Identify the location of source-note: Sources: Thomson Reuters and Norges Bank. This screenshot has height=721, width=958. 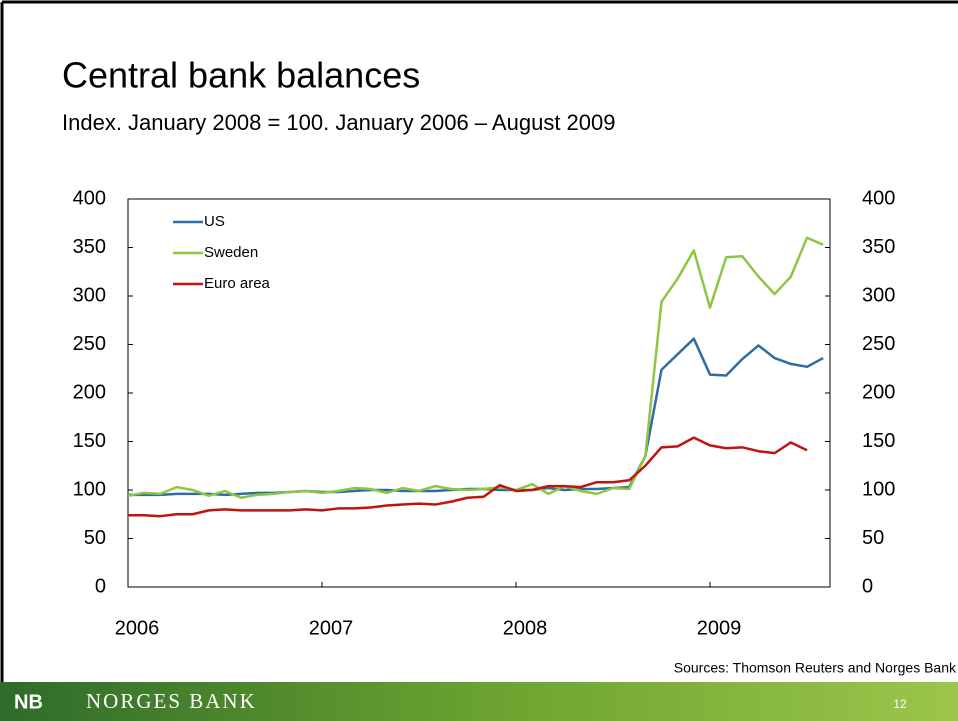
(815, 668).